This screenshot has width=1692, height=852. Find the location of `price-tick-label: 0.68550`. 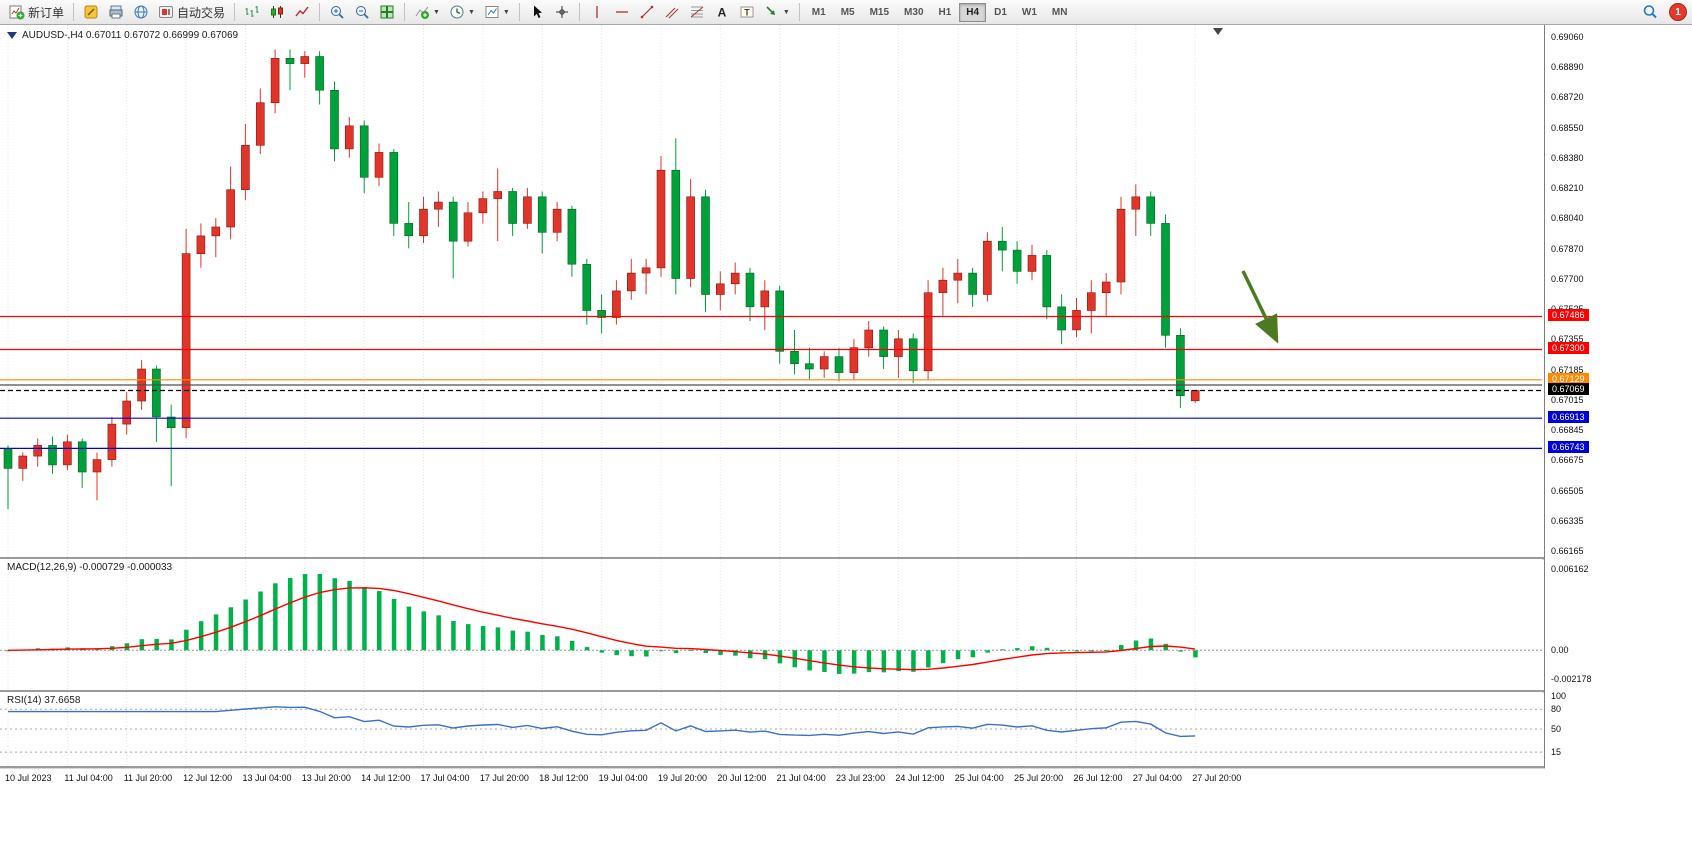

price-tick-label: 0.68550 is located at coordinates (1567, 127).